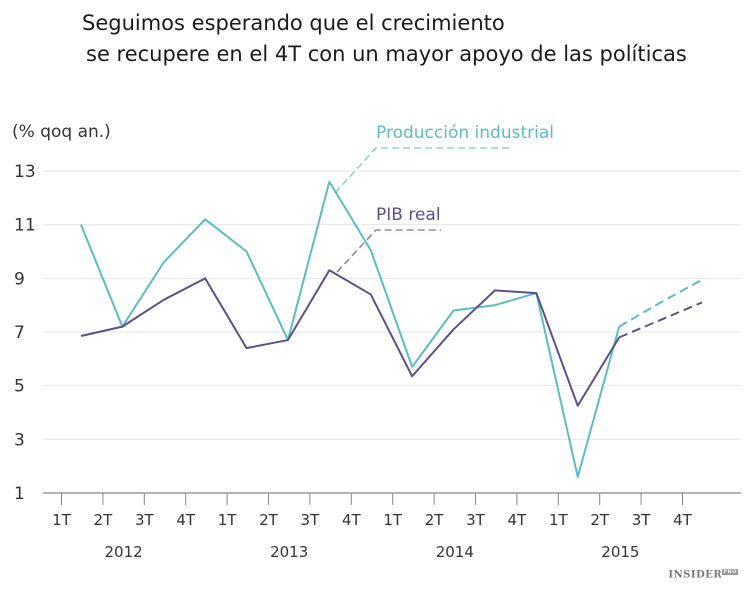  What do you see at coordinates (25, 226) in the screenshot?
I see `y-tick-label: 11` at bounding box center [25, 226].